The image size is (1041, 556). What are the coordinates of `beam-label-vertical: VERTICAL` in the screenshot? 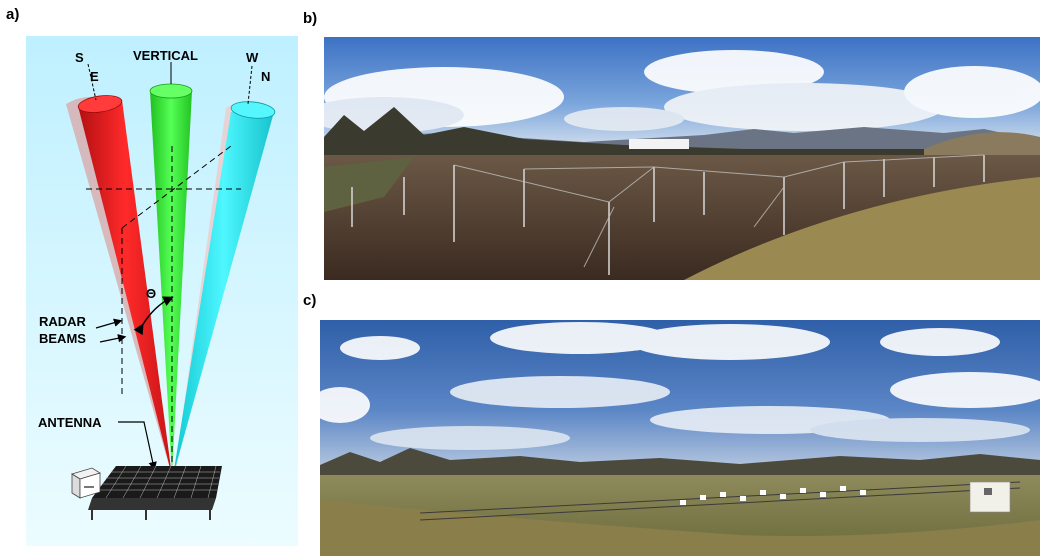 It's located at (165, 55).